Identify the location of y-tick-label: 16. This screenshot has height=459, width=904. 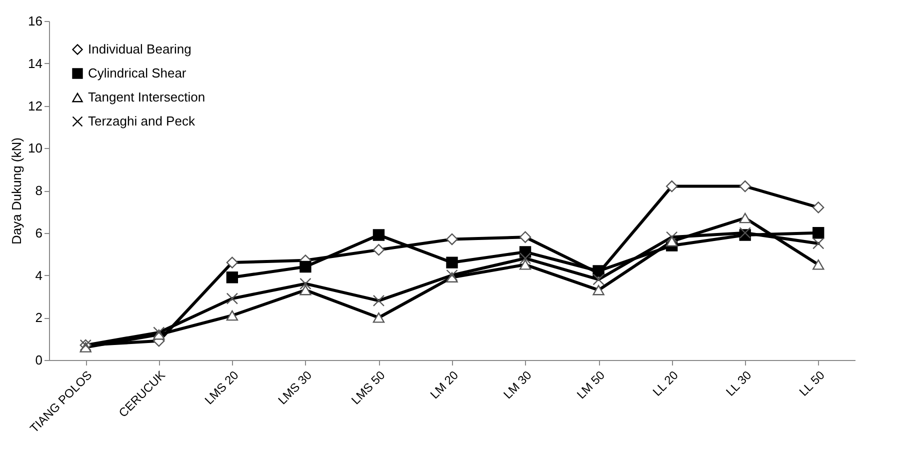
(35, 21).